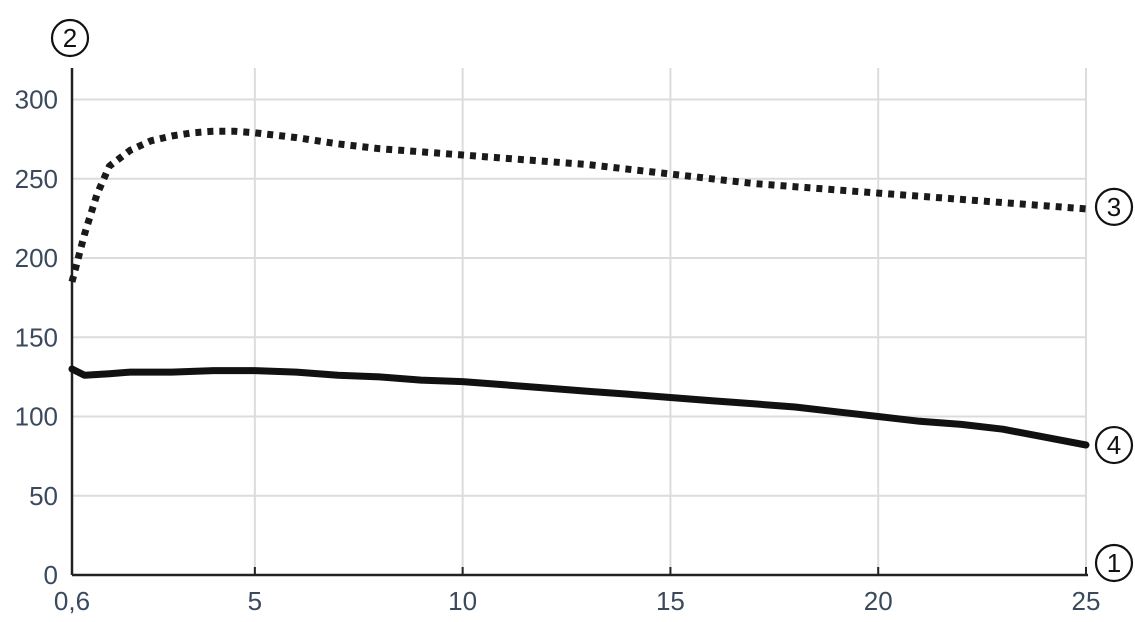 The height and width of the screenshot is (622, 1135). What do you see at coordinates (670, 601) in the screenshot?
I see `x-tick-label: 15` at bounding box center [670, 601].